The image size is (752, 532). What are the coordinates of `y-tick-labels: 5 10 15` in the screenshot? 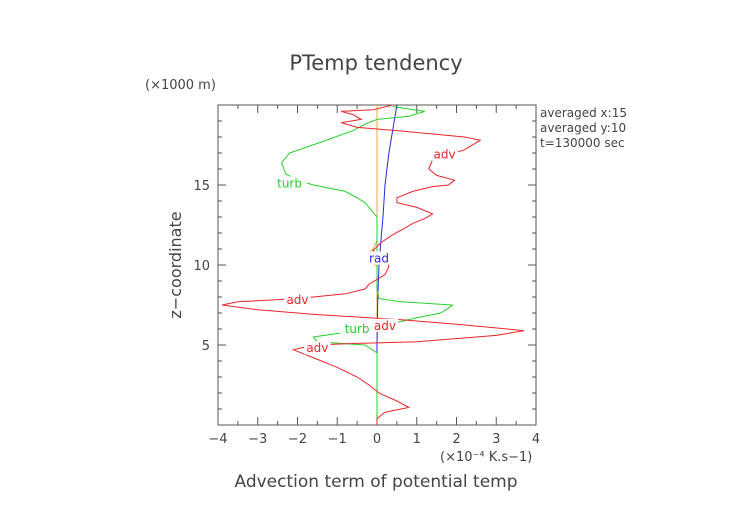 It's located at (201, 266).